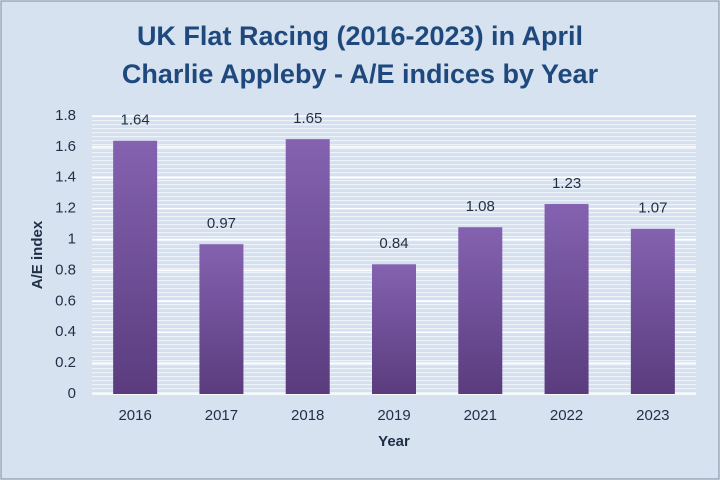 Image resolution: width=720 pixels, height=480 pixels. I want to click on value-label: 0.97, so click(221, 223).